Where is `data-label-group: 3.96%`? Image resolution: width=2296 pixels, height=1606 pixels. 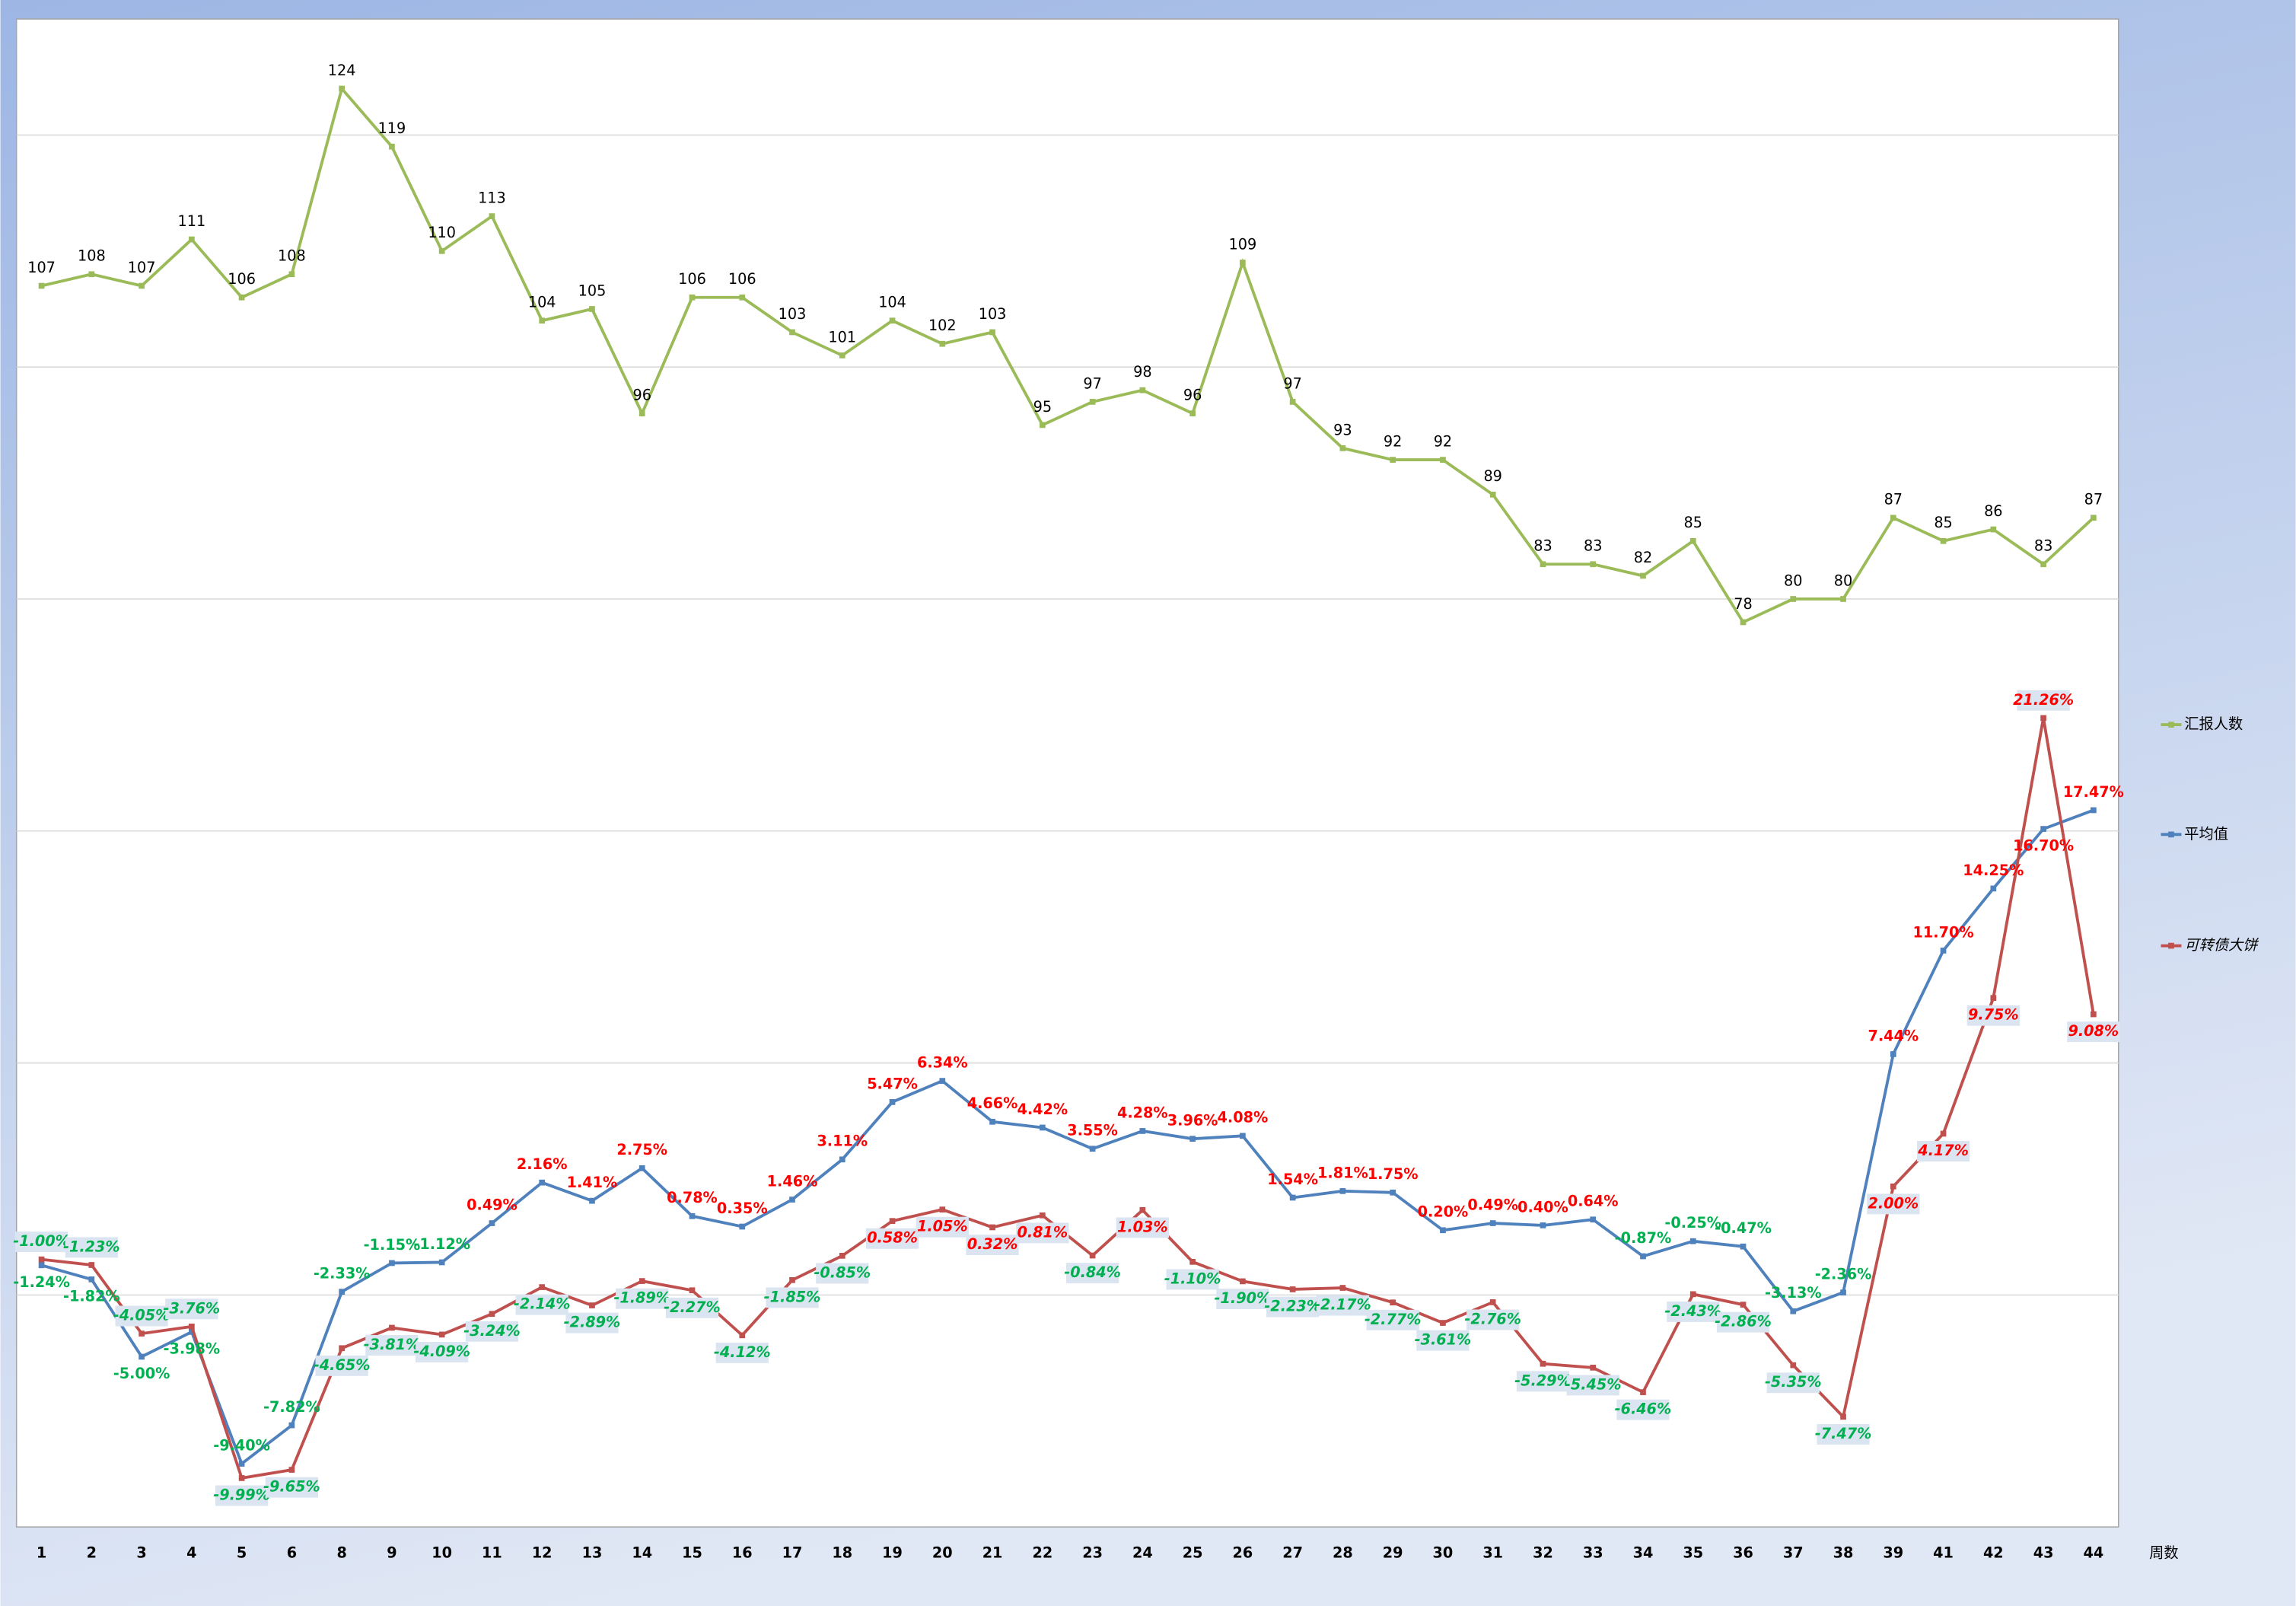
data-label-group: 3.96% is located at coordinates (1192, 1121).